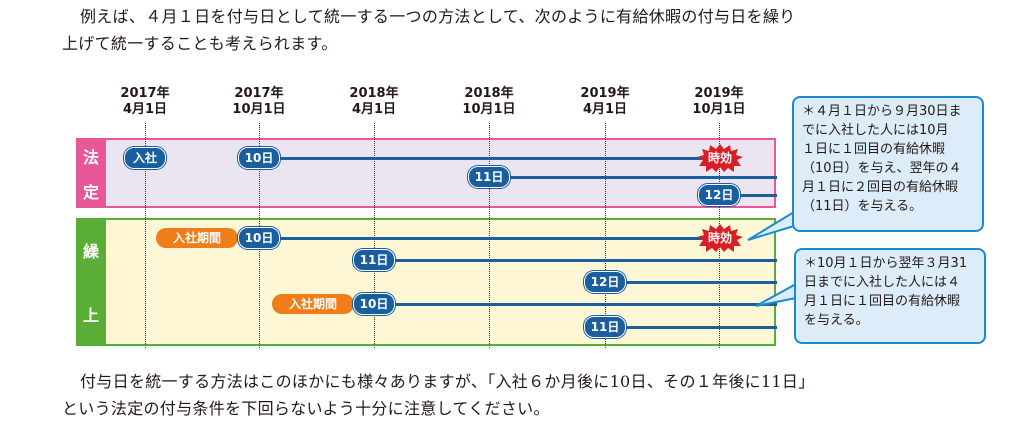 The image size is (1024, 430). I want to click on note-line: （11日）を与える。, so click(862, 206).